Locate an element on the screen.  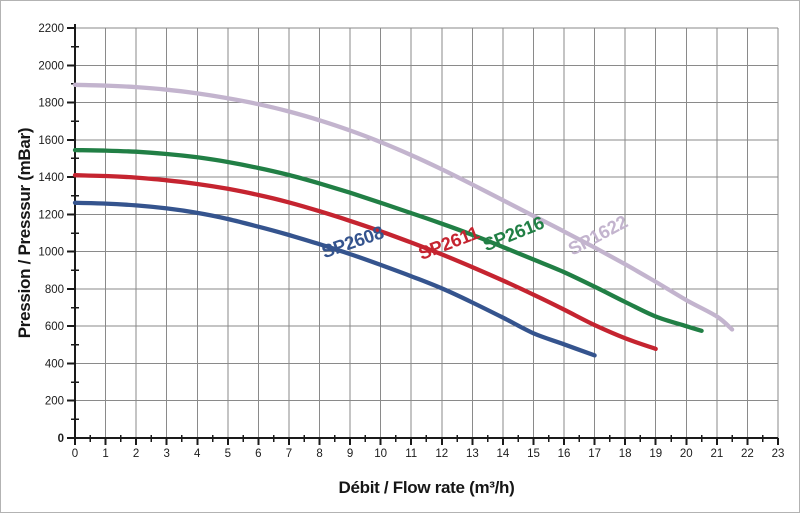
x-tick-label: 23 is located at coordinates (778, 454).